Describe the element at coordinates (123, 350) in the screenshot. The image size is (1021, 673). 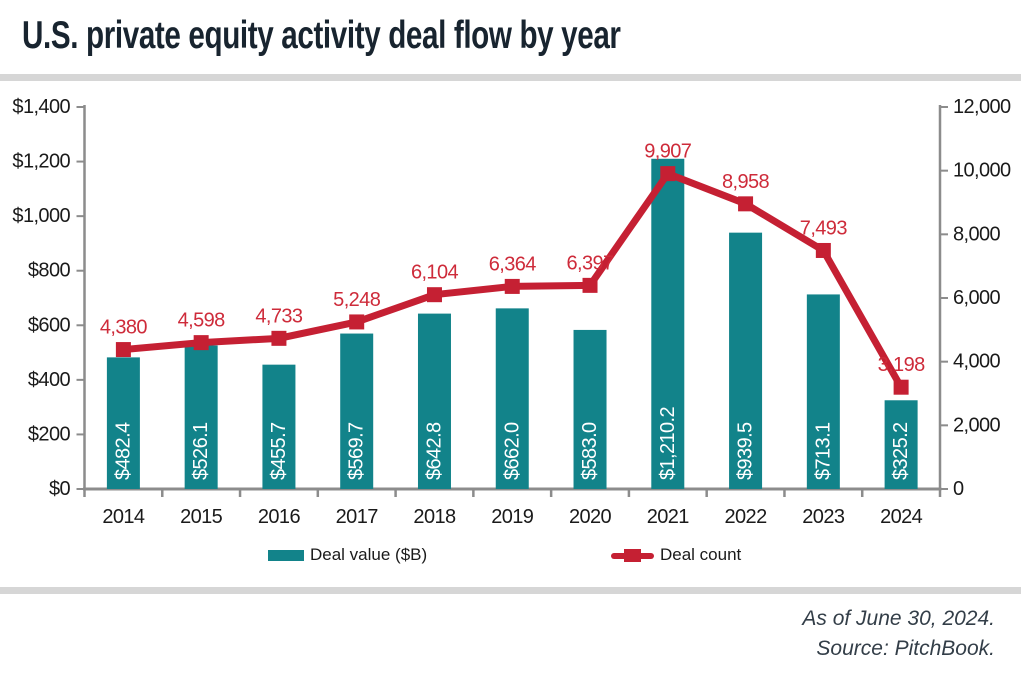
I see `deal-count-marker-2014` at that location.